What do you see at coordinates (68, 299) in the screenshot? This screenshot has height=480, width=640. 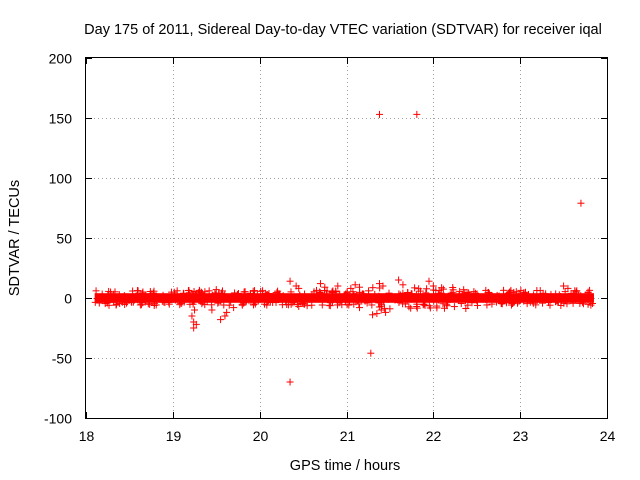 I see `y-tick-label: 0` at bounding box center [68, 299].